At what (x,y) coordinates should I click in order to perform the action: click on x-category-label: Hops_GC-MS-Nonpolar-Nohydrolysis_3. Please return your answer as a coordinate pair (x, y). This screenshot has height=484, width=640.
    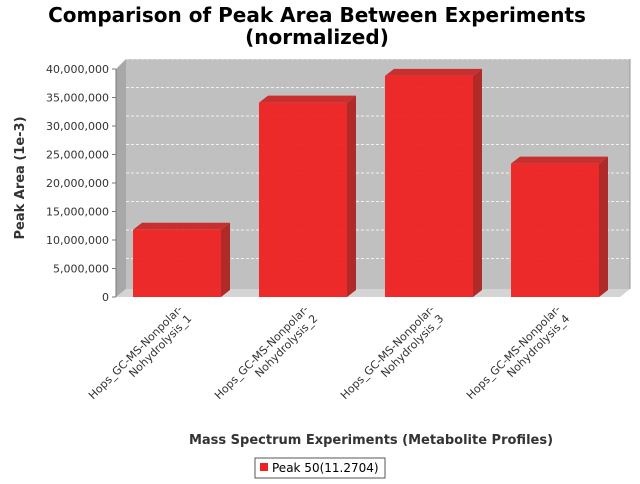
    Looking at the image, I should click on (392, 357).